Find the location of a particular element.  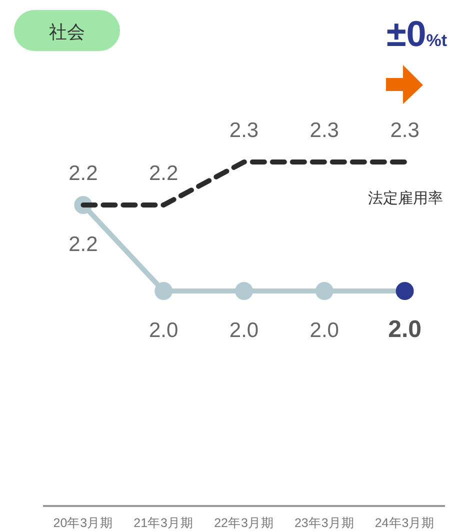

chart-title: 社会 is located at coordinates (67, 32).